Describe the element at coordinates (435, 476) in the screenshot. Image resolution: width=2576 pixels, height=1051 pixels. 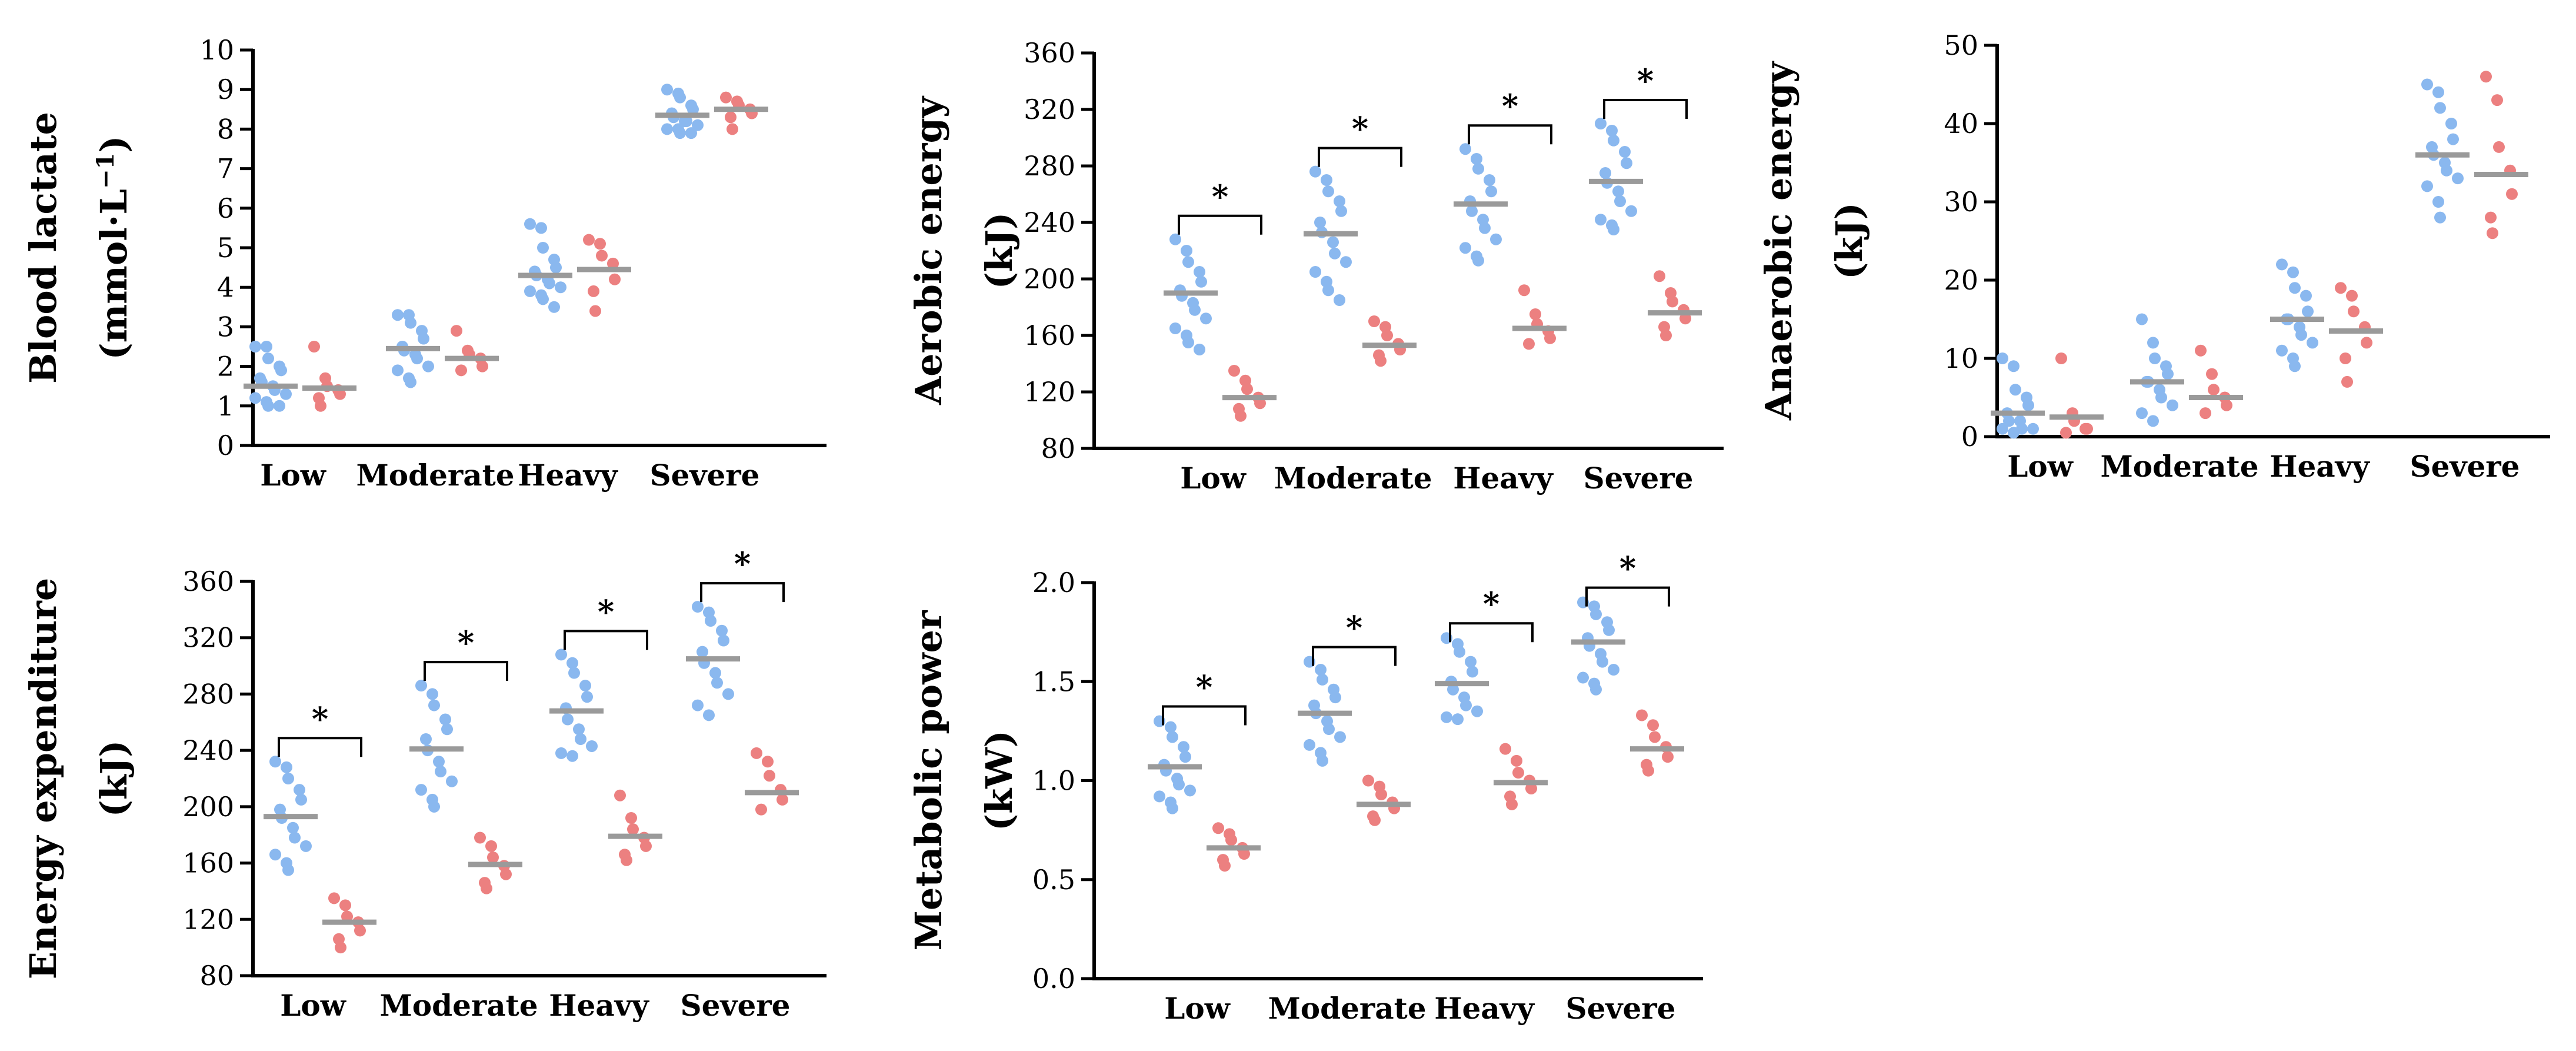
I see `category-label: Moderate` at that location.